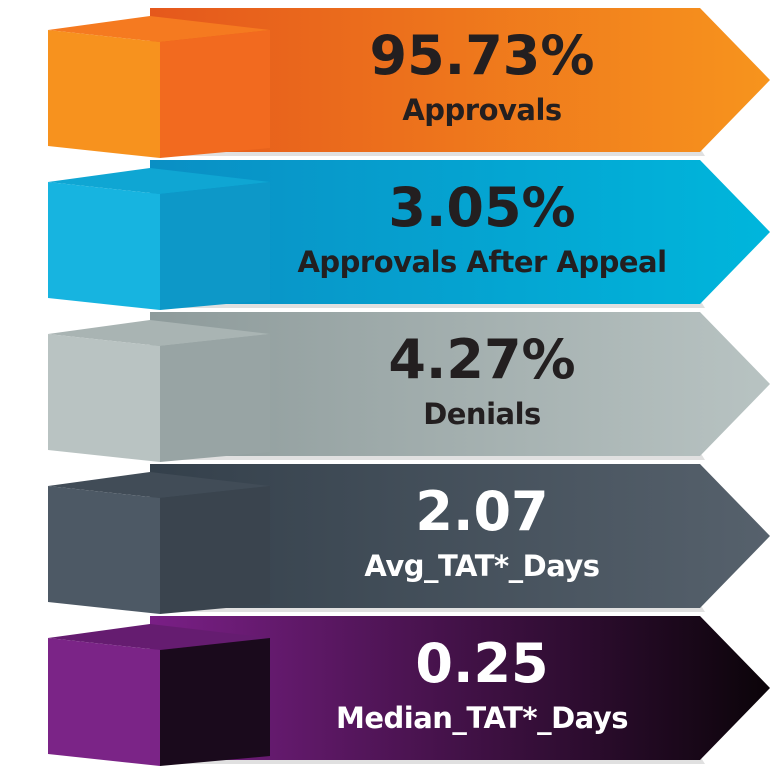  Describe the element at coordinates (482, 718) in the screenshot. I see `item-label: Median_TAT*_Days` at that location.